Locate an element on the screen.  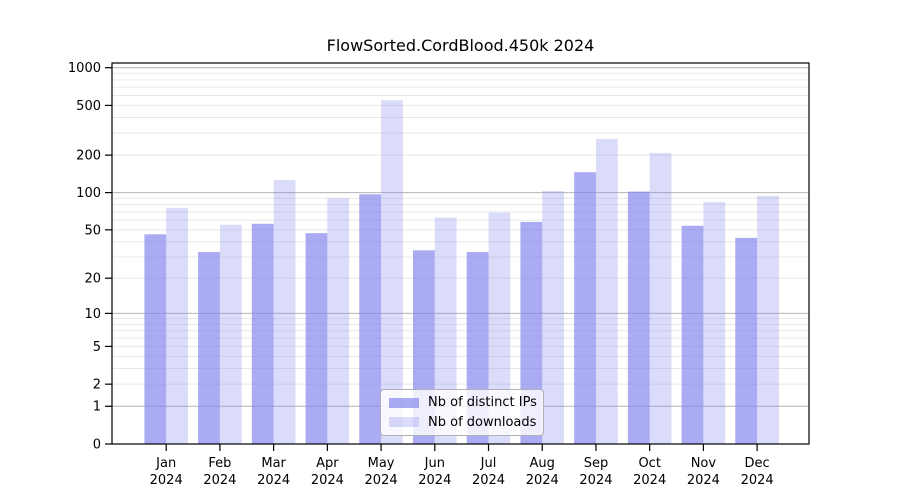
x-tick-label-month: May is located at coordinates (381, 463).